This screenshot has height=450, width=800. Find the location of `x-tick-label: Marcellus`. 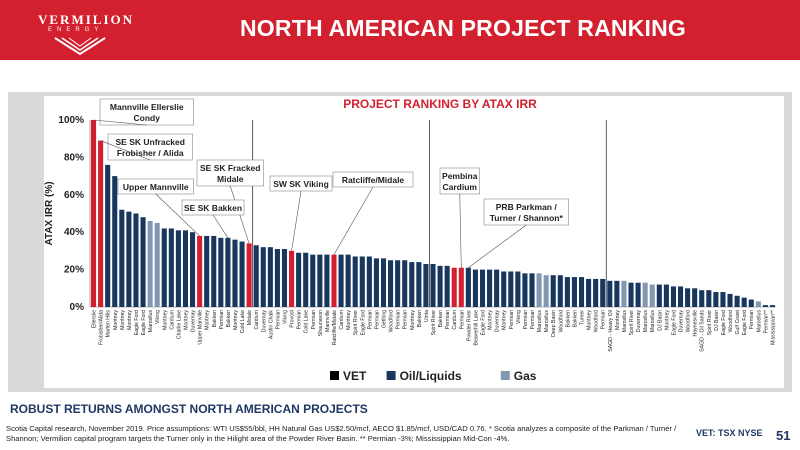

x-tick-label: Marcellus is located at coordinates (540, 321).